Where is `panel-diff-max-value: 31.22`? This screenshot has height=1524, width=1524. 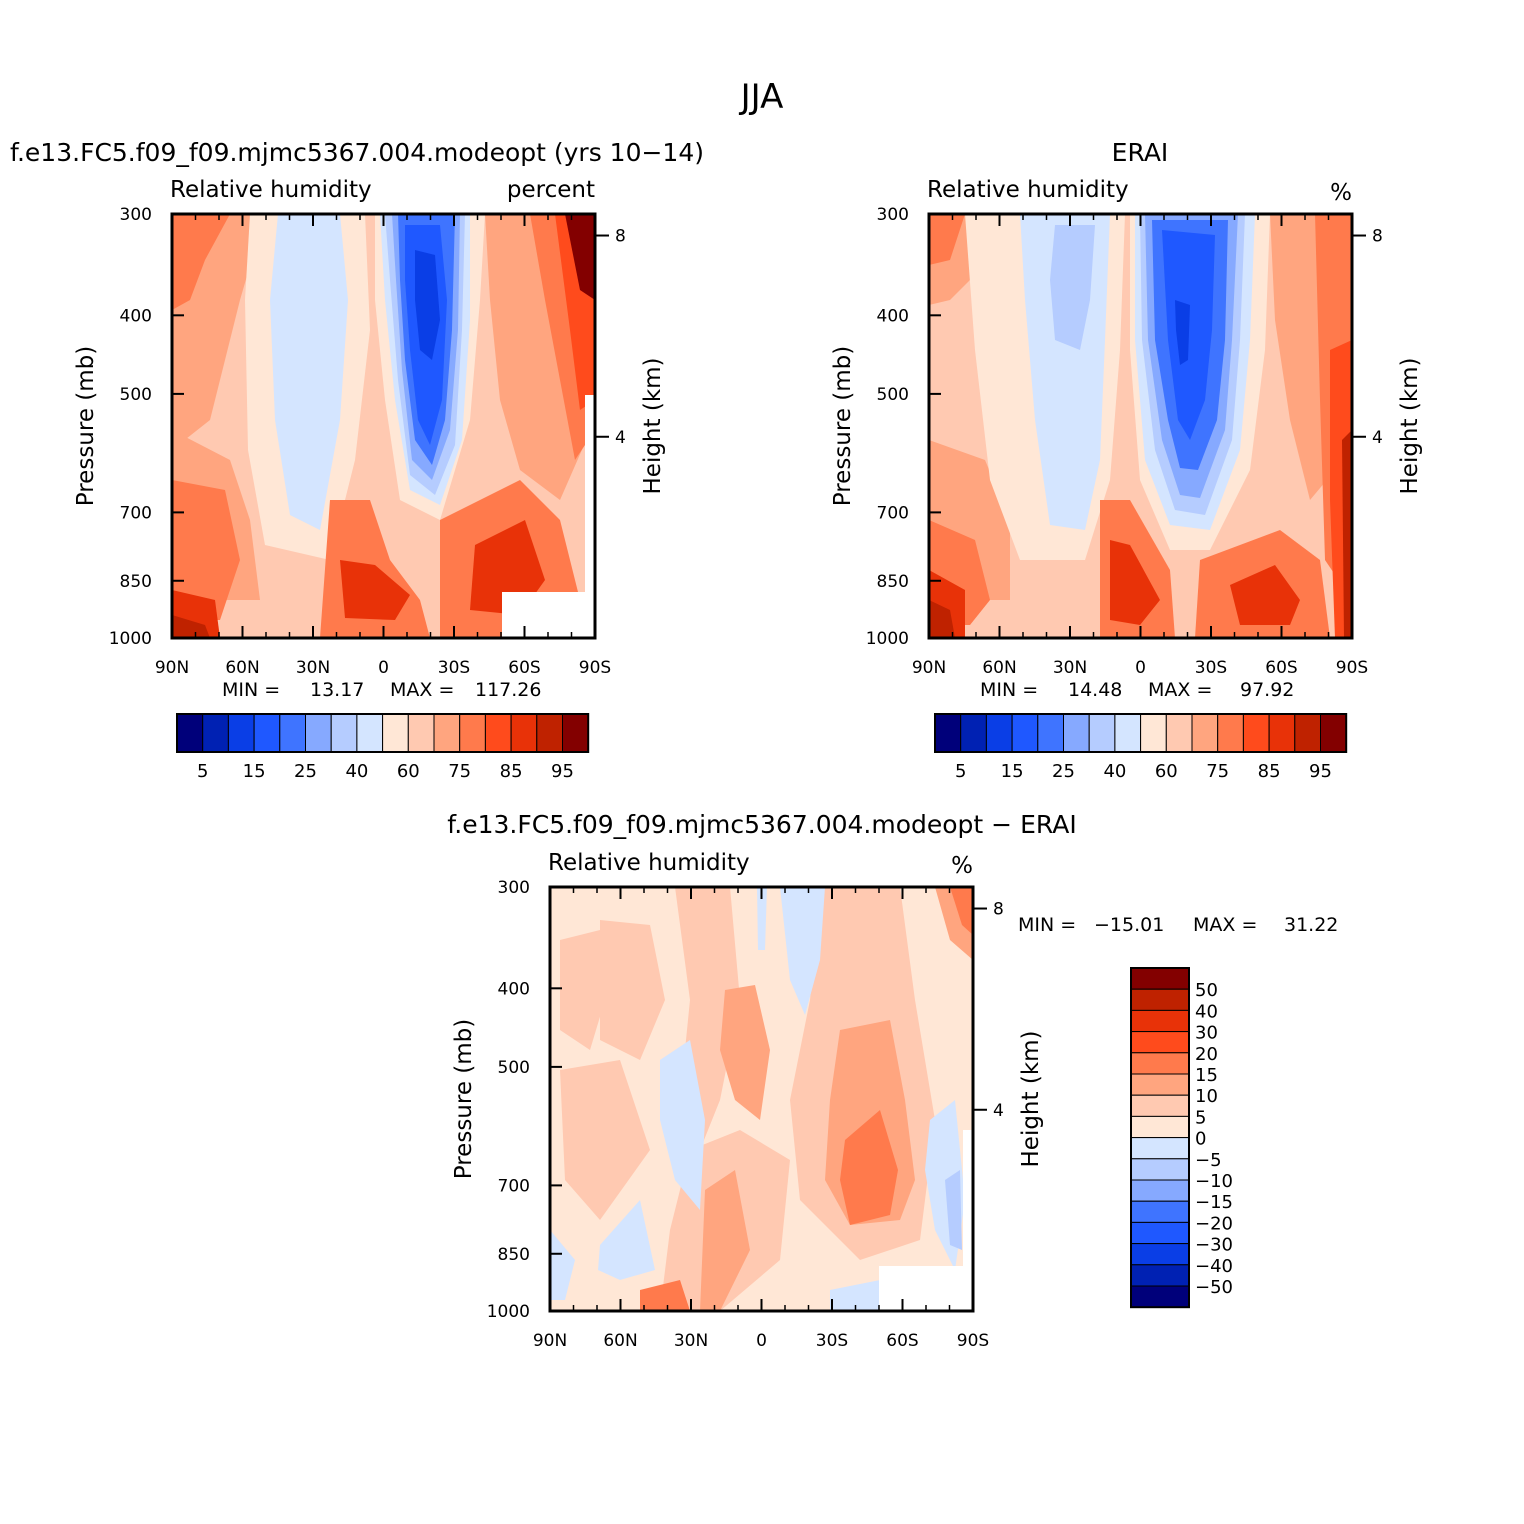
panel-diff-max-value: 31.22 is located at coordinates (1311, 925).